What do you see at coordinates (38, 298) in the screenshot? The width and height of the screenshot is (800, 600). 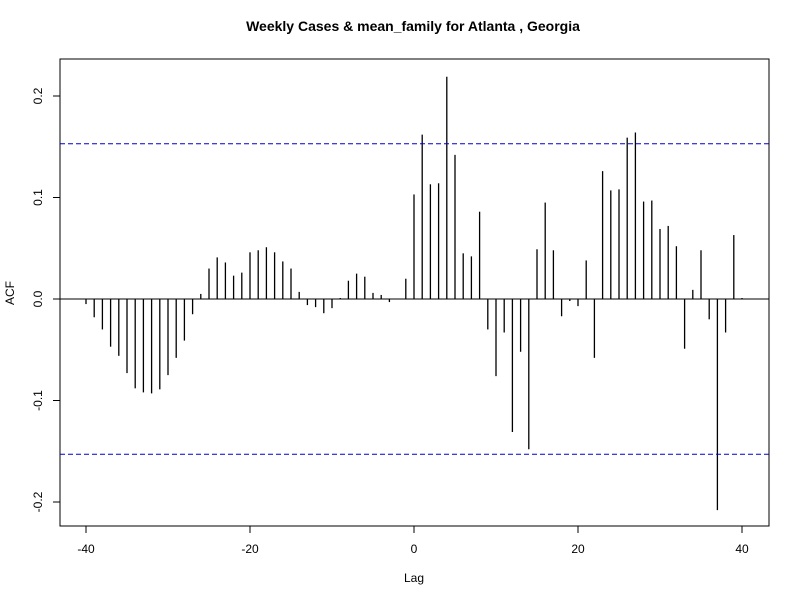 I see `y-tick-label: 0.0` at bounding box center [38, 298].